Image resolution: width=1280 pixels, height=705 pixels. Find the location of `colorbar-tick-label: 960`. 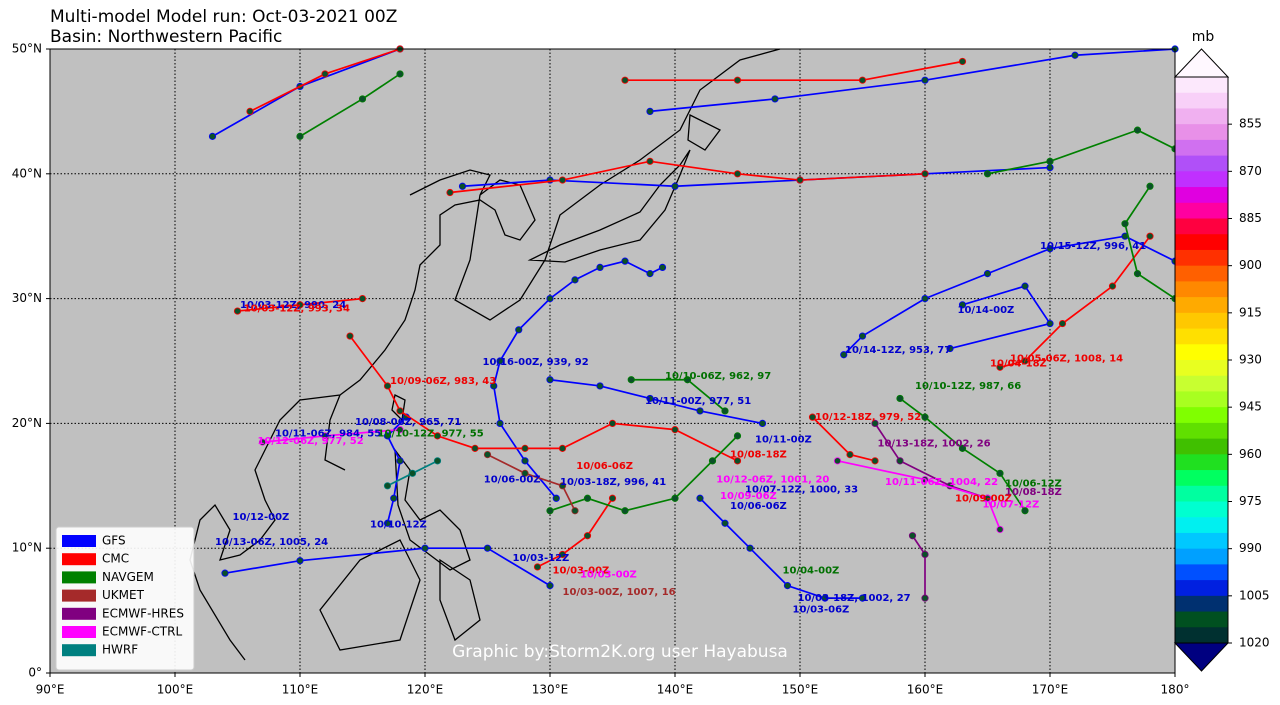

colorbar-tick-label: 960 is located at coordinates (1250, 454).